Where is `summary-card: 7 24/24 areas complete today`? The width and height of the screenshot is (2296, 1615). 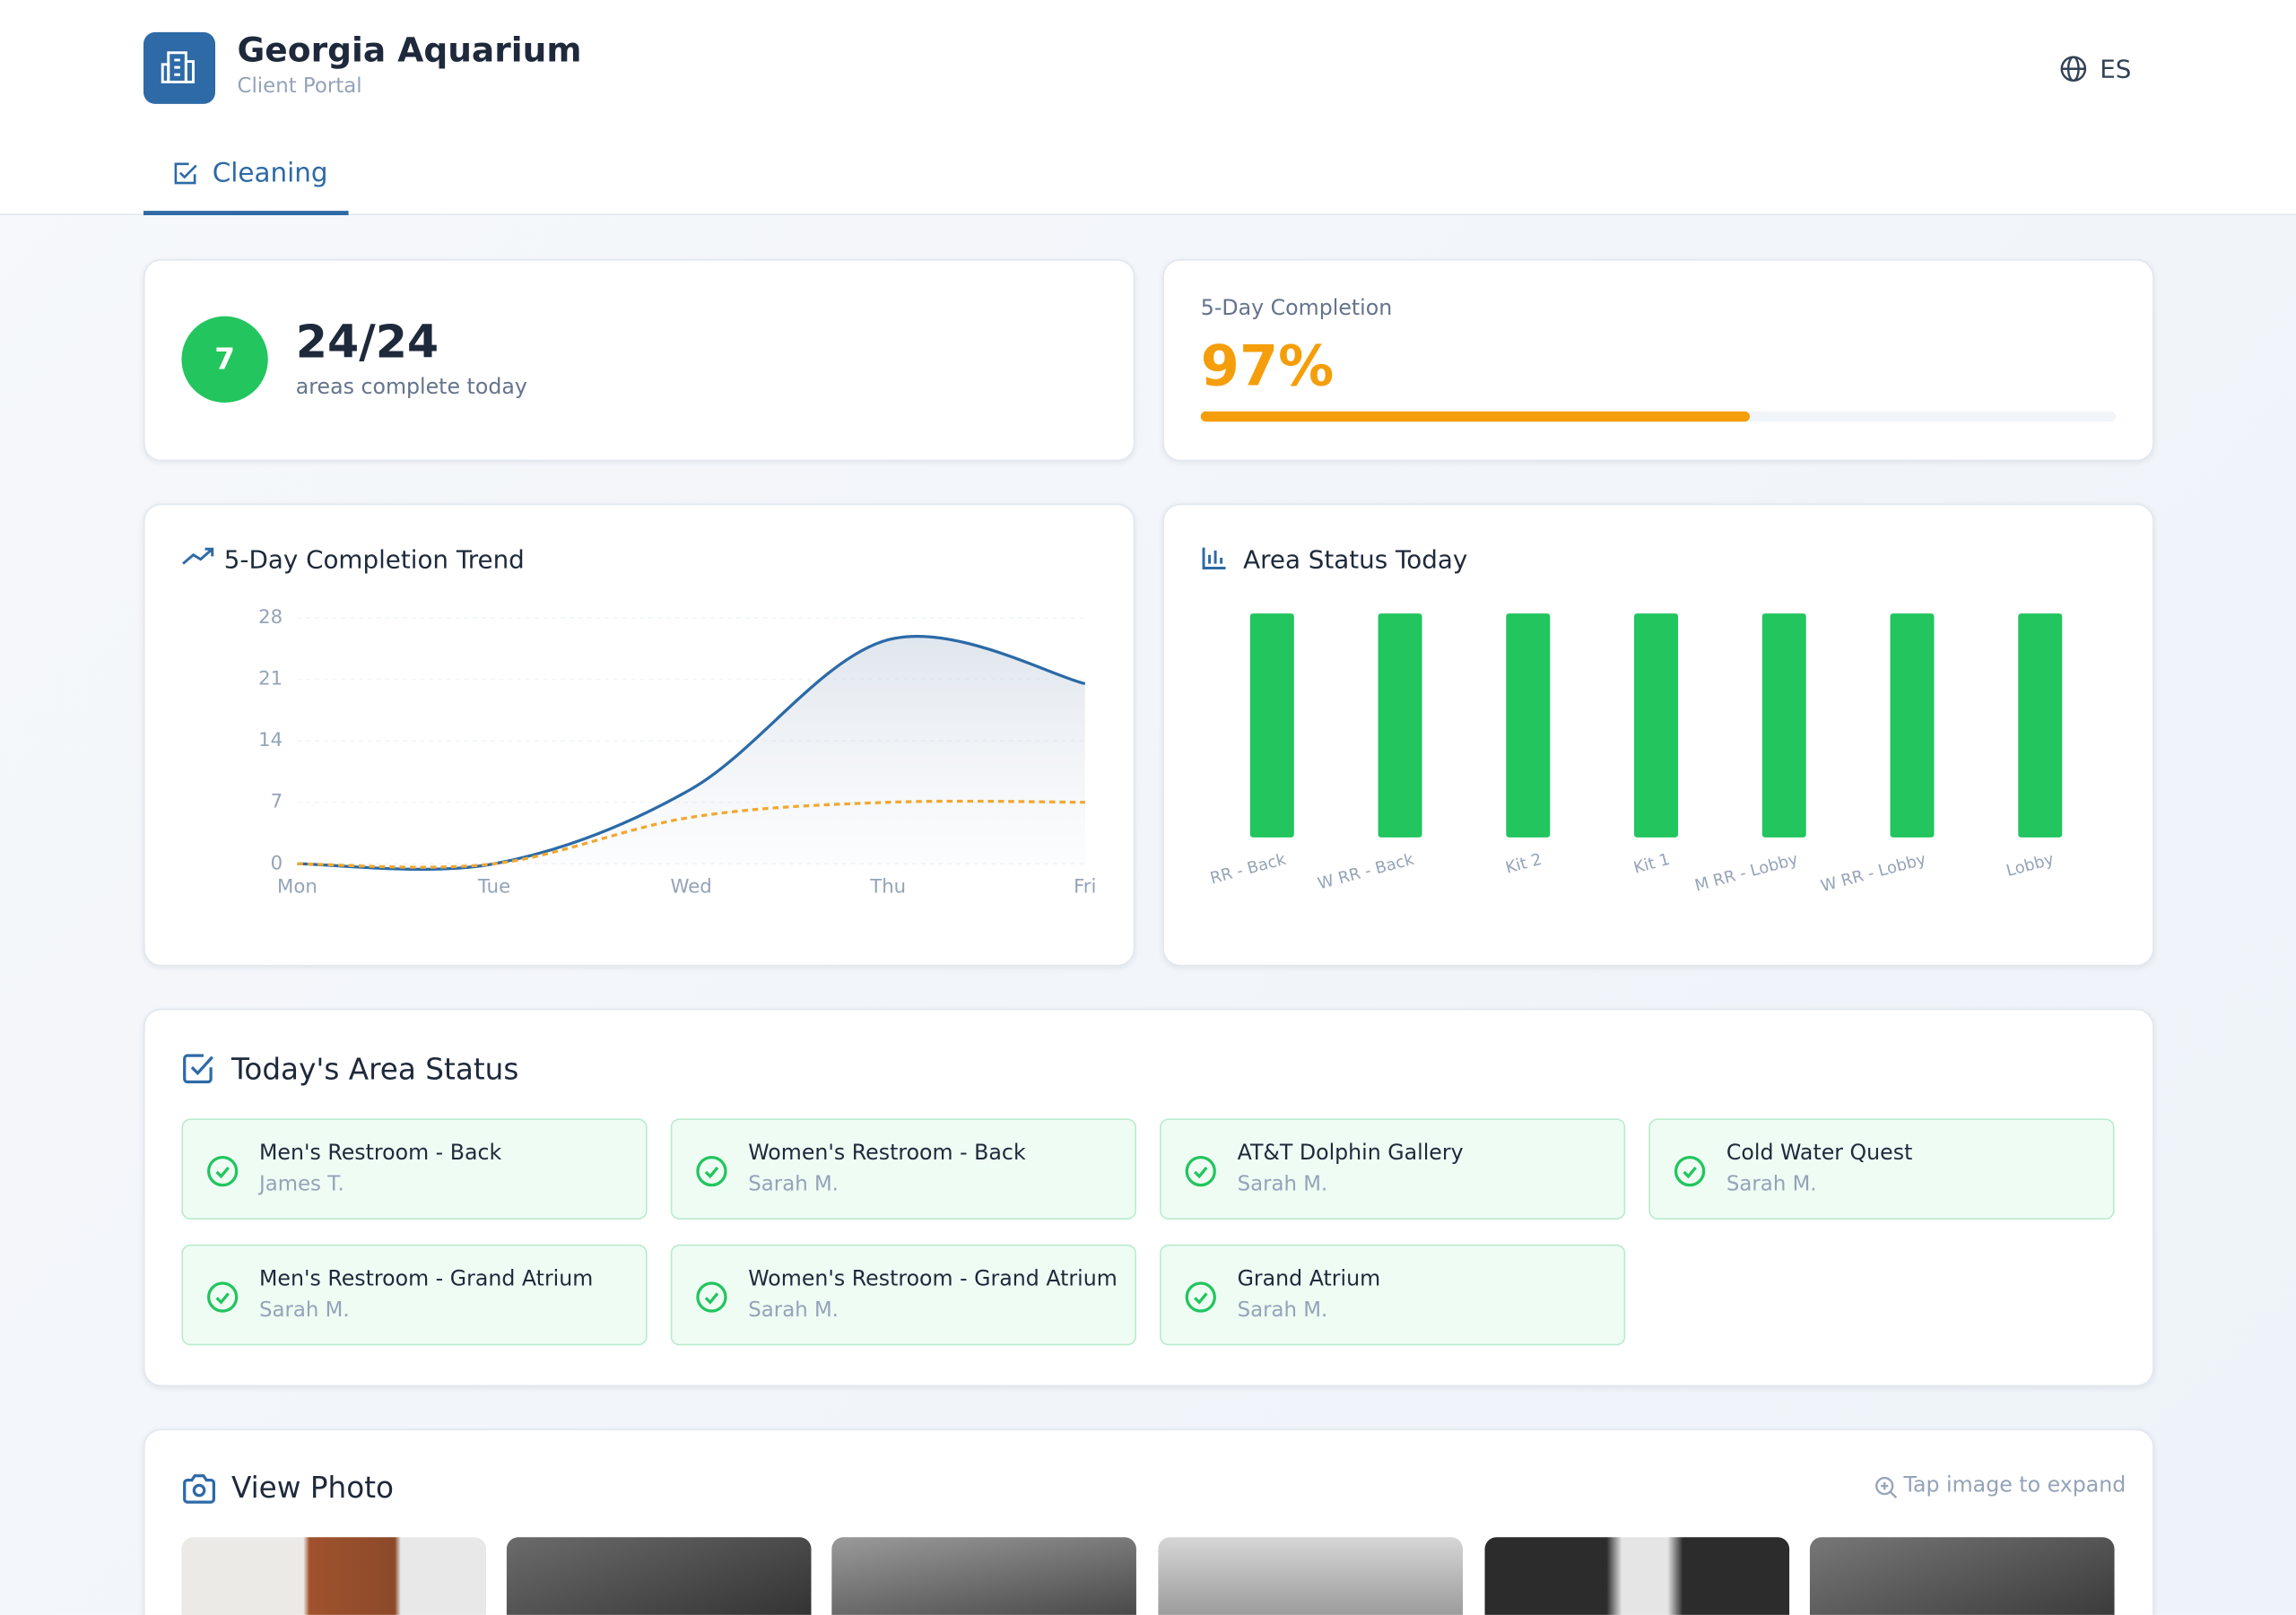 summary-card: 7 24/24 areas complete today is located at coordinates (639, 360).